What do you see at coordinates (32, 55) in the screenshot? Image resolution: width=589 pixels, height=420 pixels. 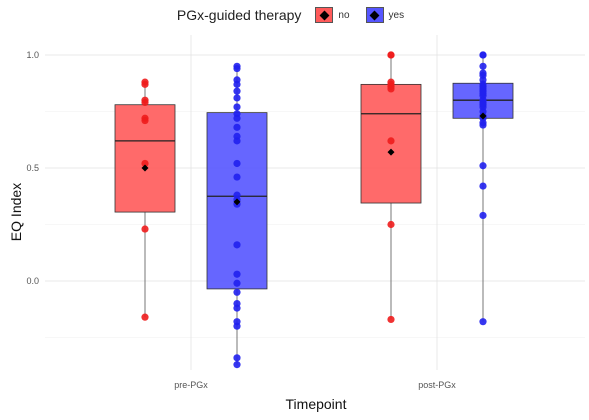 I see `y-tick-label: 1.0` at bounding box center [32, 55].